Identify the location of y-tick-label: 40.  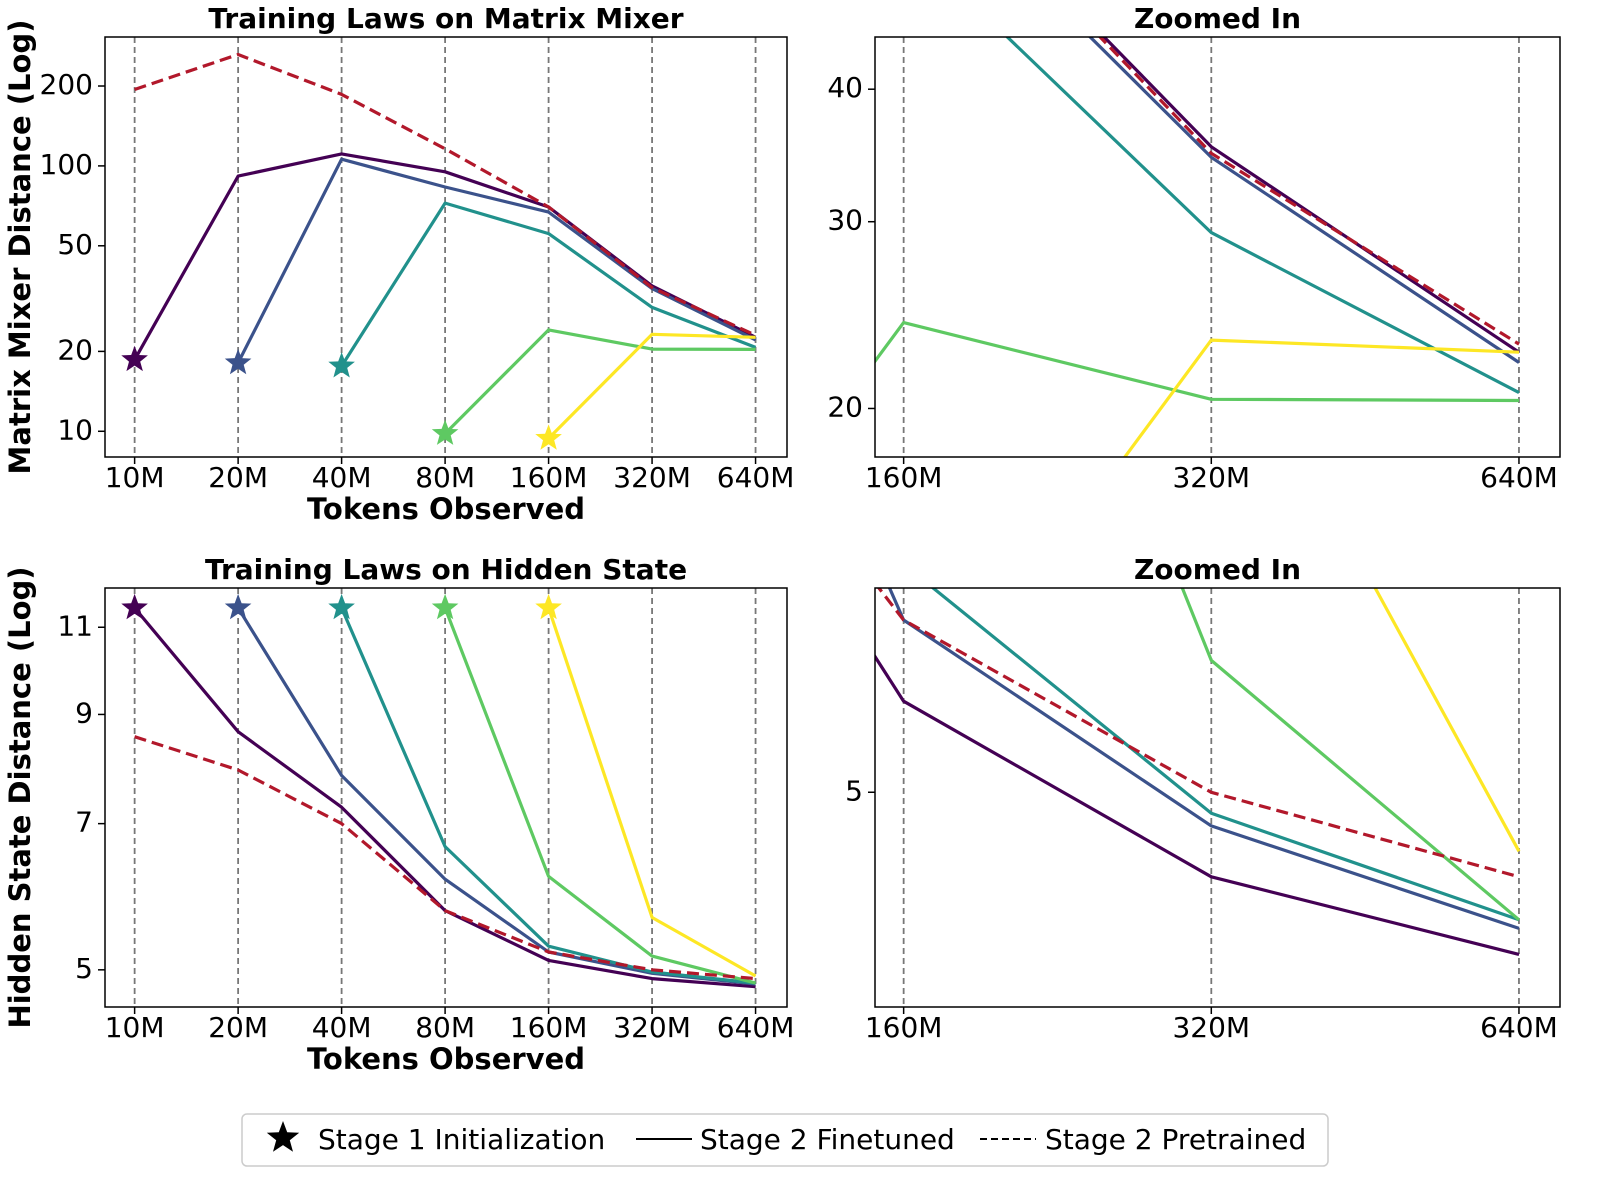
(845, 87).